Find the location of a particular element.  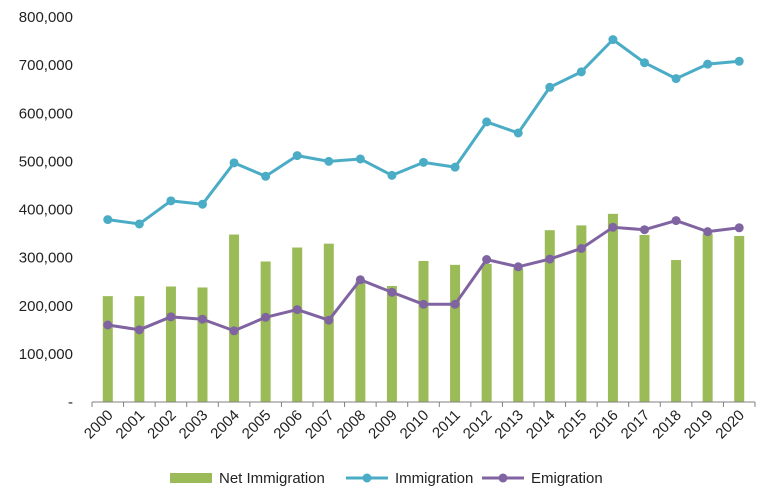

legend: Net Immigration Immigration Emigration is located at coordinates (386, 478).